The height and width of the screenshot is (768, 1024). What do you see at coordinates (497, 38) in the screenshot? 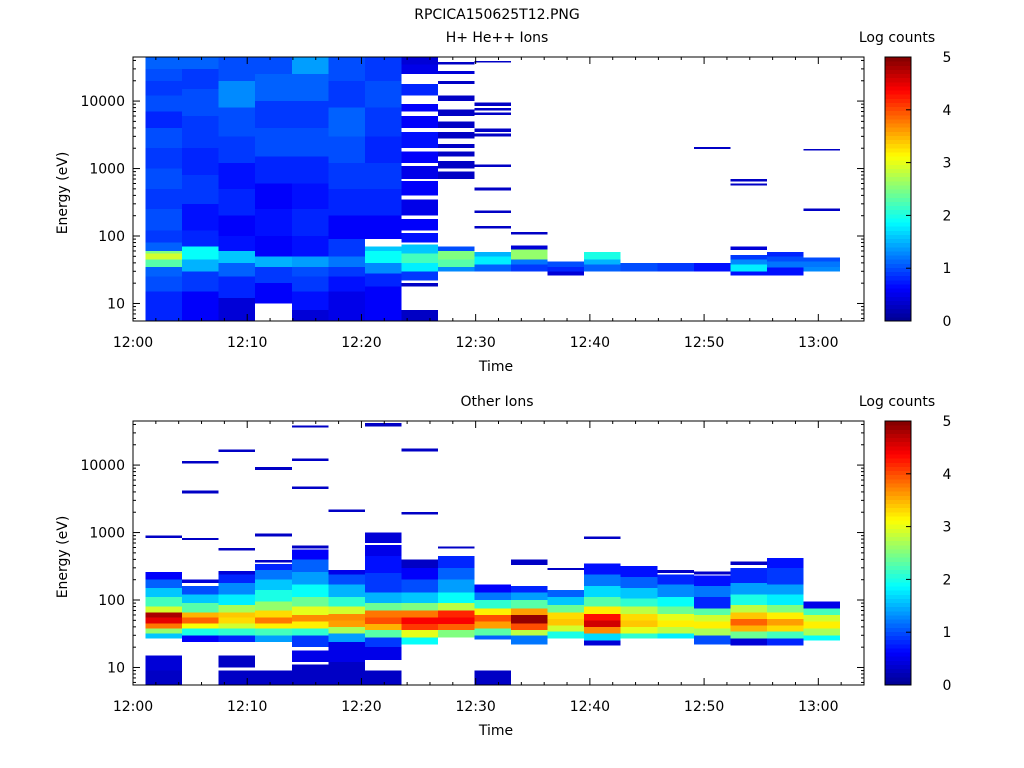
I see `panel-title: H+ He++ Ions` at bounding box center [497, 38].